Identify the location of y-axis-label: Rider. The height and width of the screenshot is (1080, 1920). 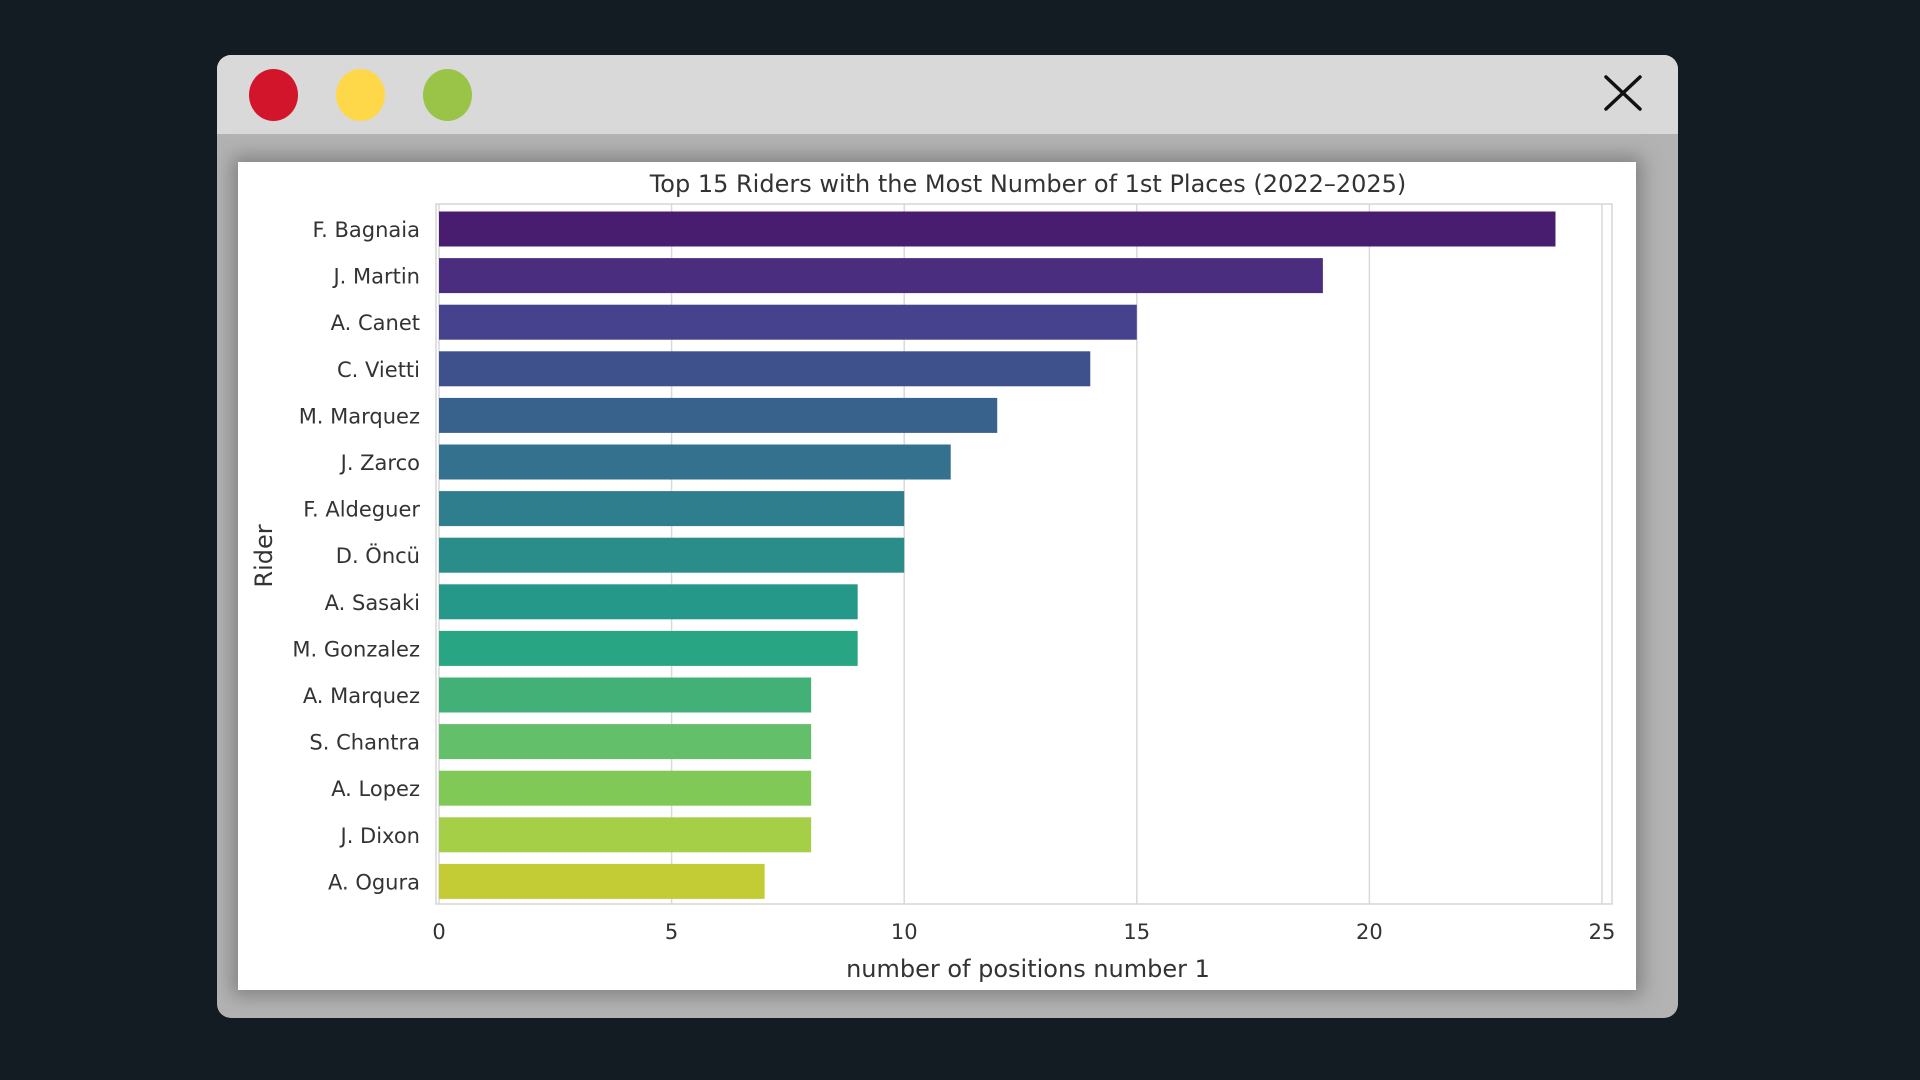
(264, 555).